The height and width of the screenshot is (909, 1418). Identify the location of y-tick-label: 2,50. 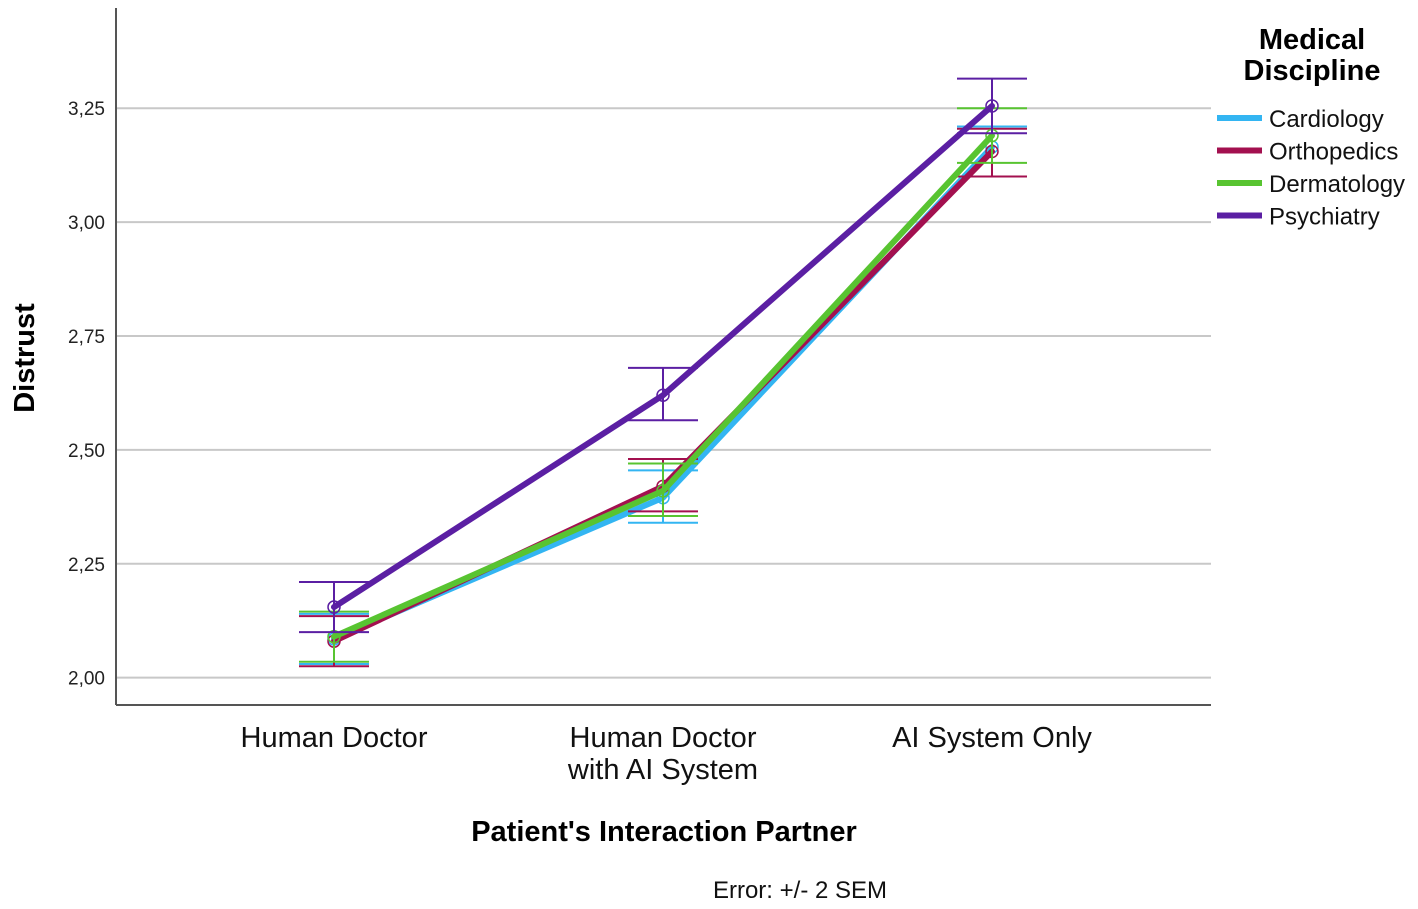
(86, 451).